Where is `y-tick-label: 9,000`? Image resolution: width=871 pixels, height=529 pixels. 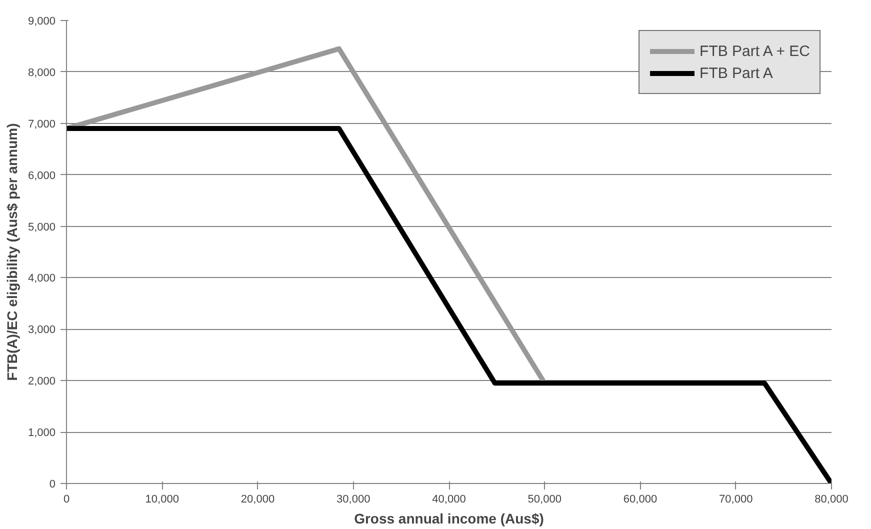
y-tick-label: 9,000 is located at coordinates (42, 22).